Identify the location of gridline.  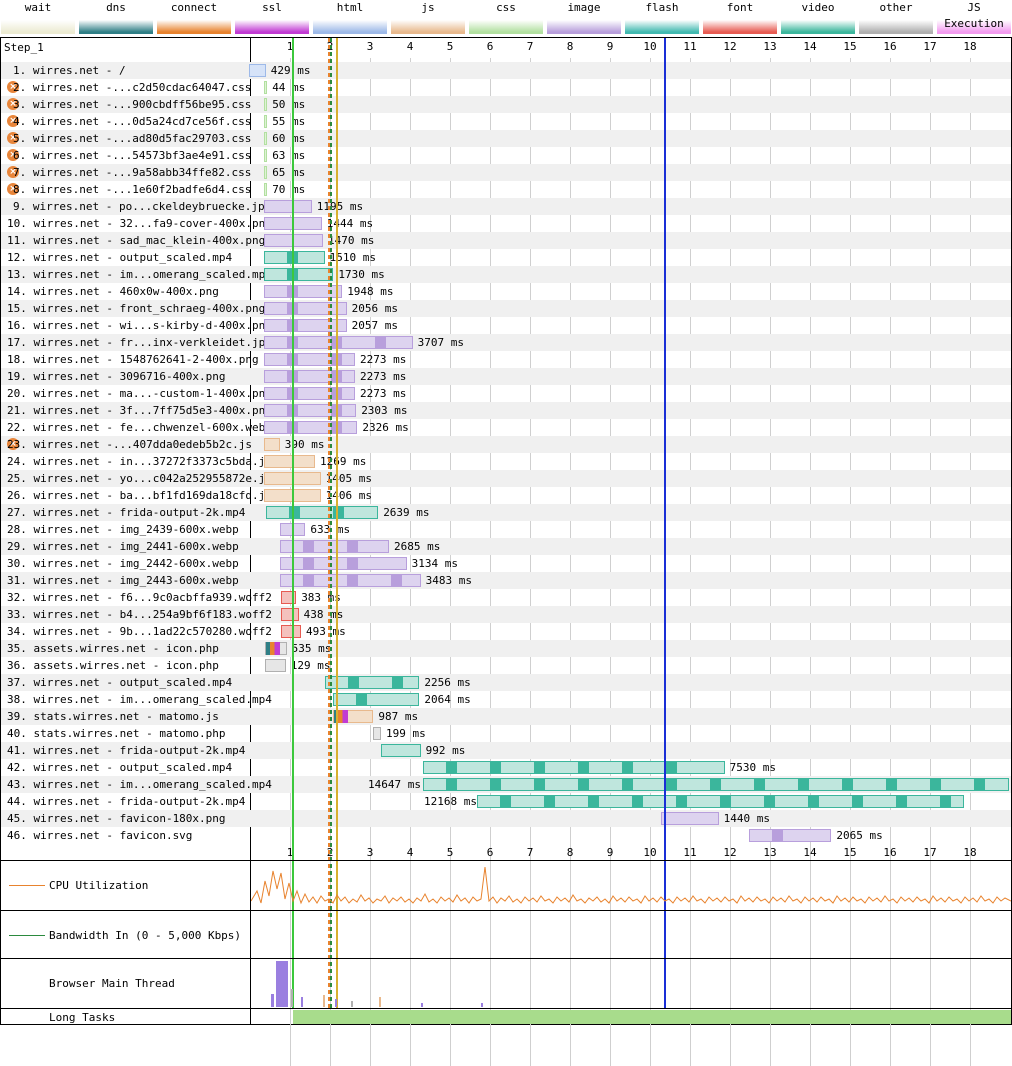
(850, 562).